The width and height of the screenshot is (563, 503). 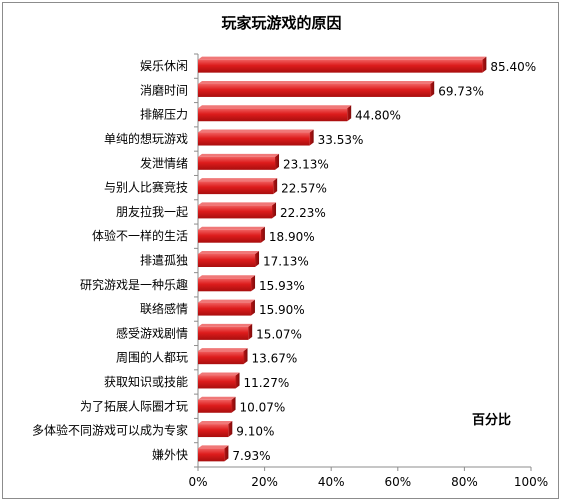 What do you see at coordinates (397, 482) in the screenshot?
I see `x-tick-label: 60%` at bounding box center [397, 482].